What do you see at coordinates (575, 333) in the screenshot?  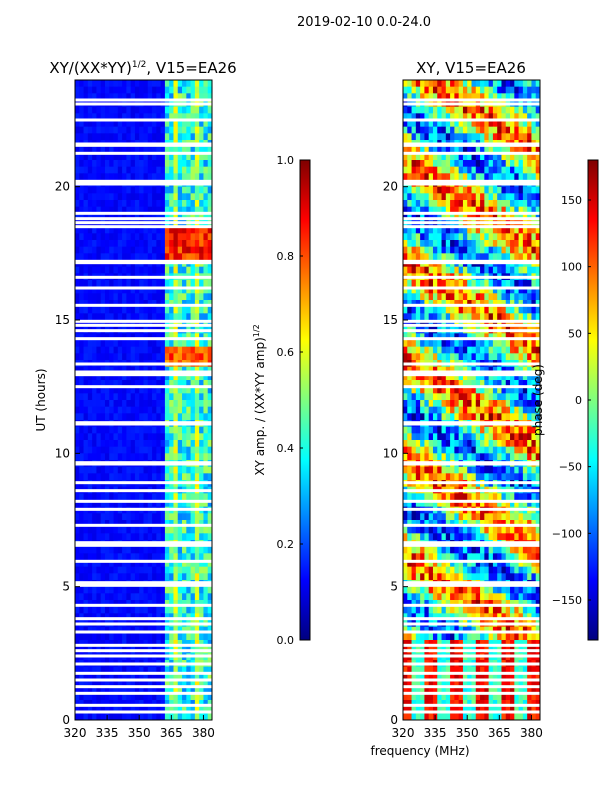 I see `phase-colorbar-tick-label: 50` at bounding box center [575, 333].